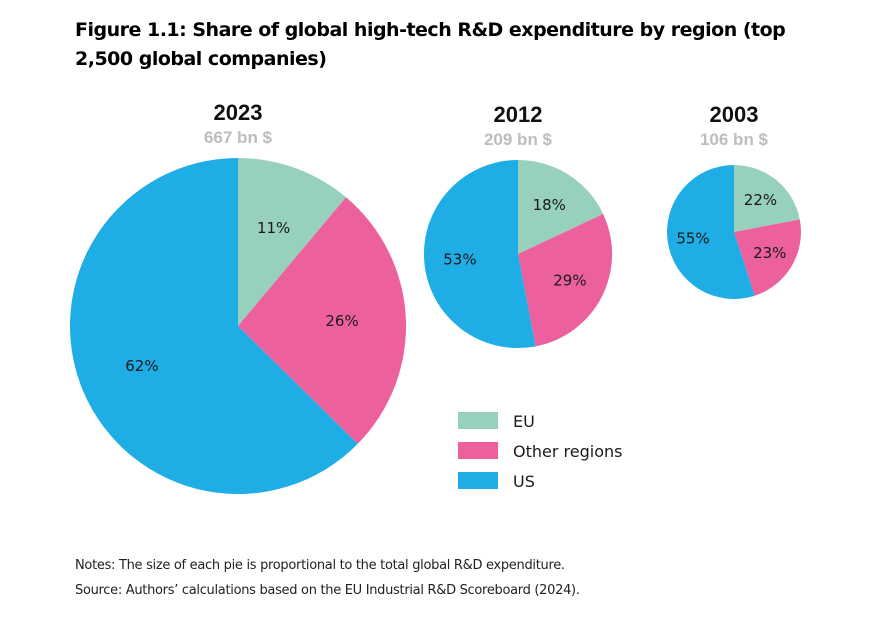 The image size is (879, 622). Describe the element at coordinates (567, 451) in the screenshot. I see `legend-label-other-regions: Other regions` at that location.